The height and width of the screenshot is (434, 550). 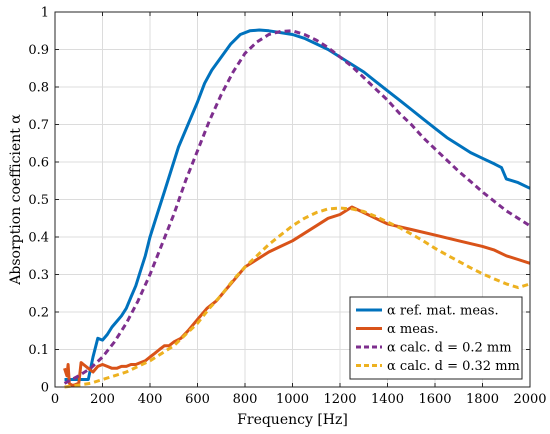 I want to click on x-tick-label: 800, so click(x=245, y=399).